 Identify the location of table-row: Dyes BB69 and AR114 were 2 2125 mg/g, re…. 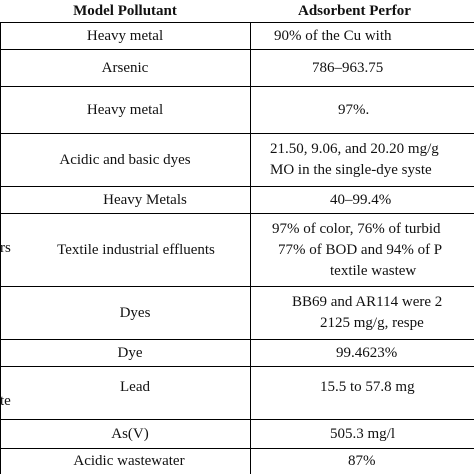
(237, 313).